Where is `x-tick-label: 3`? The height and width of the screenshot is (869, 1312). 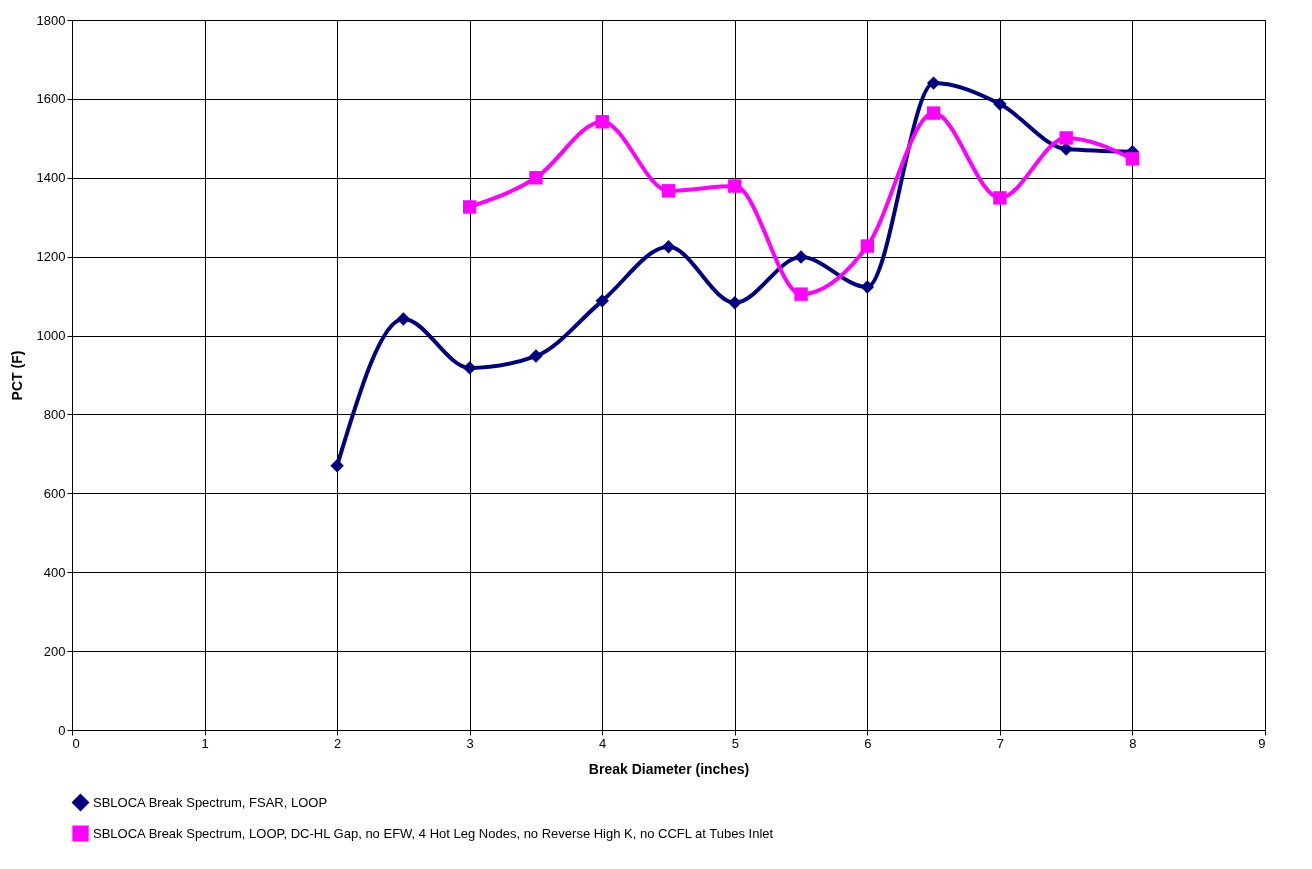 x-tick-label: 3 is located at coordinates (470, 743).